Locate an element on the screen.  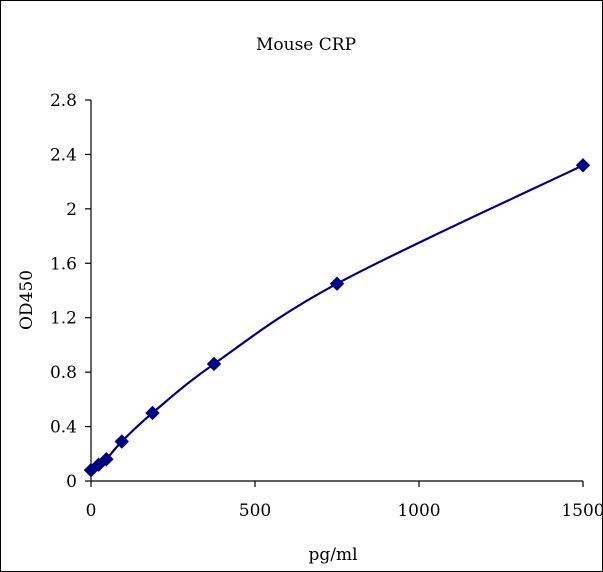
y-tick-label: 2.4 is located at coordinates (63, 155).